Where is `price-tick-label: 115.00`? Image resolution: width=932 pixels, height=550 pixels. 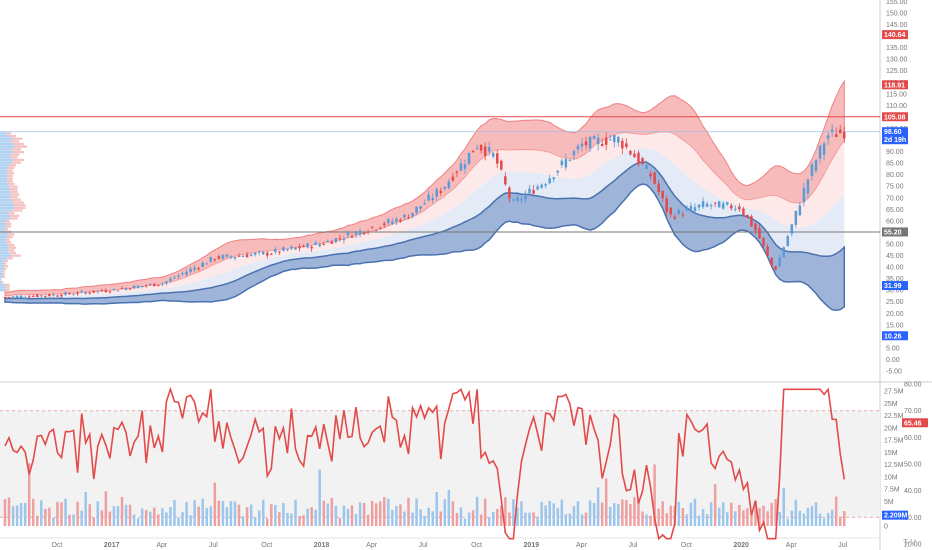 price-tick-label: 115.00 is located at coordinates (896, 94).